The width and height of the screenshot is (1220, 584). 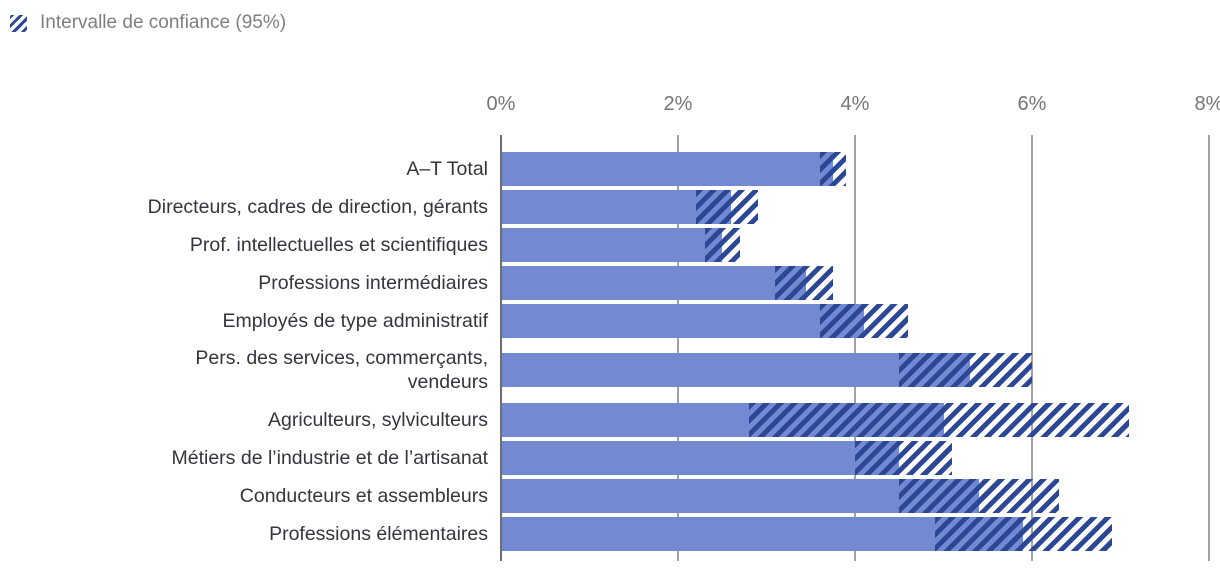 I want to click on category-label: Conducteurs et assembleurs, so click(x=363, y=496).